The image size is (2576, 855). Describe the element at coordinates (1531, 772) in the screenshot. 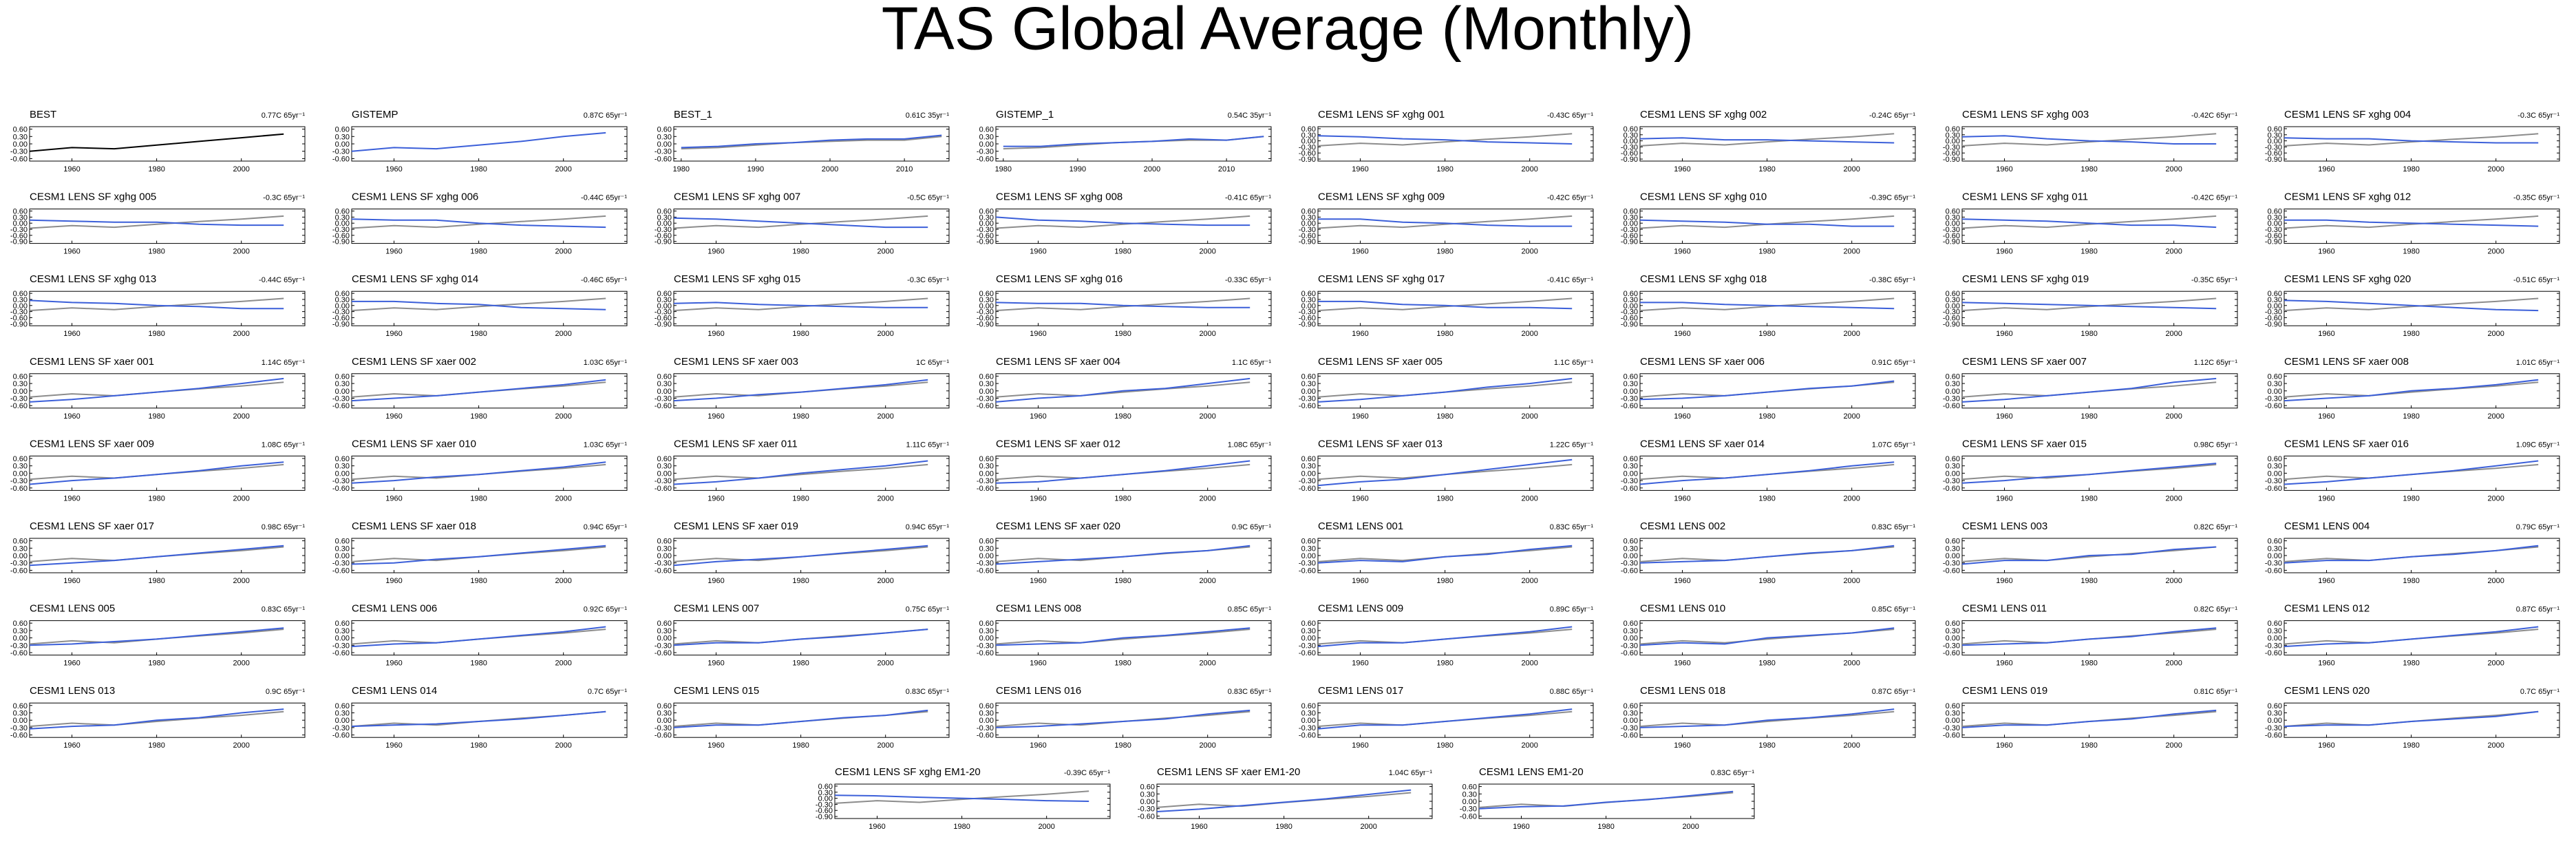

I see `panel-title: CESM1 LENS EM1-20` at that location.